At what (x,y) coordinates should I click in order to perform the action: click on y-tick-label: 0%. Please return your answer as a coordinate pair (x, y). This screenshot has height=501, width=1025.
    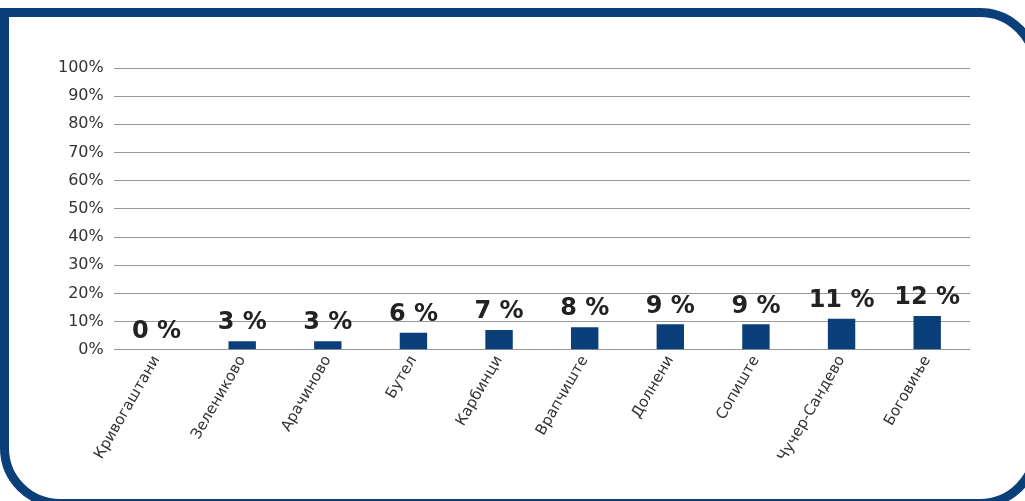
    Looking at the image, I should click on (91, 348).